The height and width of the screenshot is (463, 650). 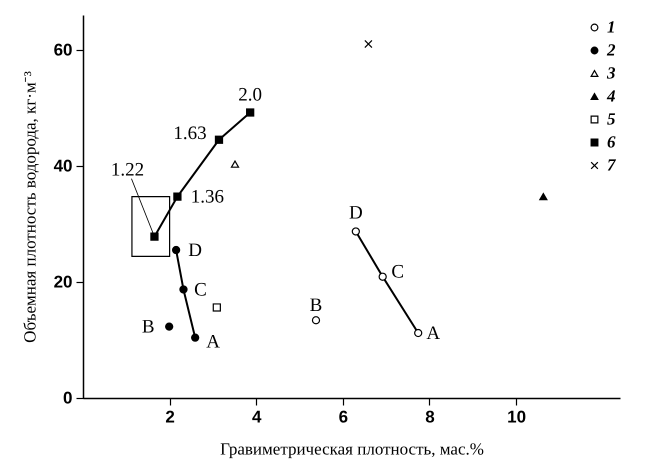 I want to click on x-tick-label: 2, so click(x=170, y=417).